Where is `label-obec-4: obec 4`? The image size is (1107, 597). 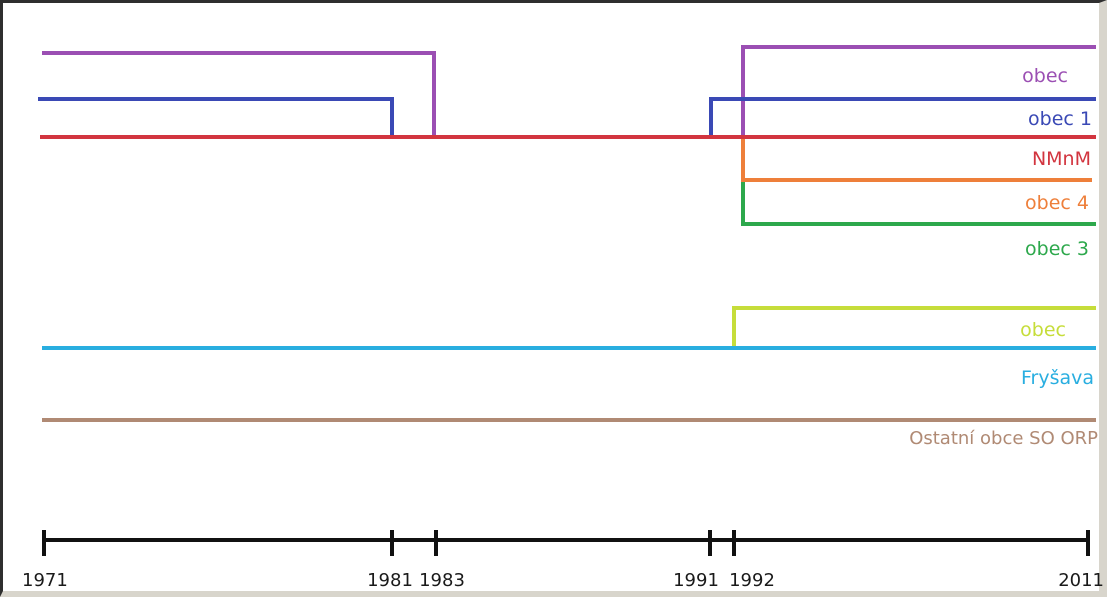
label-obec-4: obec 4 is located at coordinates (1057, 203).